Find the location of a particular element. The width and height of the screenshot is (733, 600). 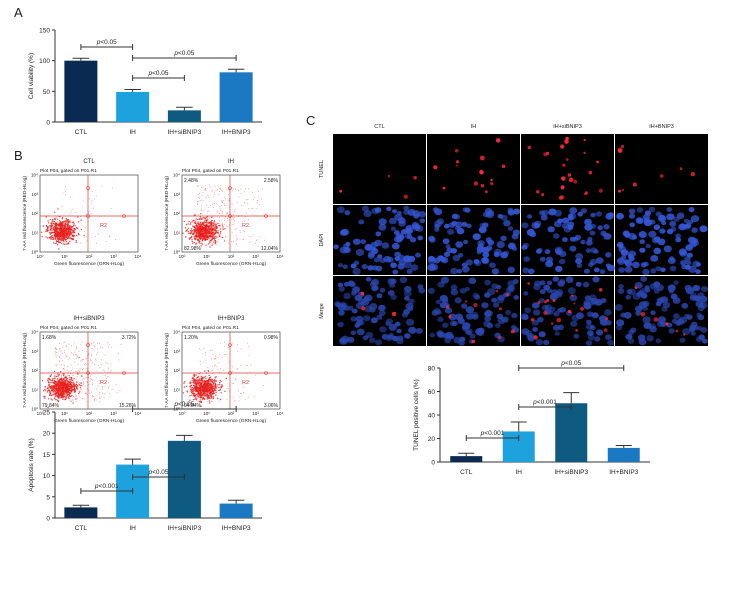

y-axis-label: Cell viability (%) is located at coordinates (31, 76).